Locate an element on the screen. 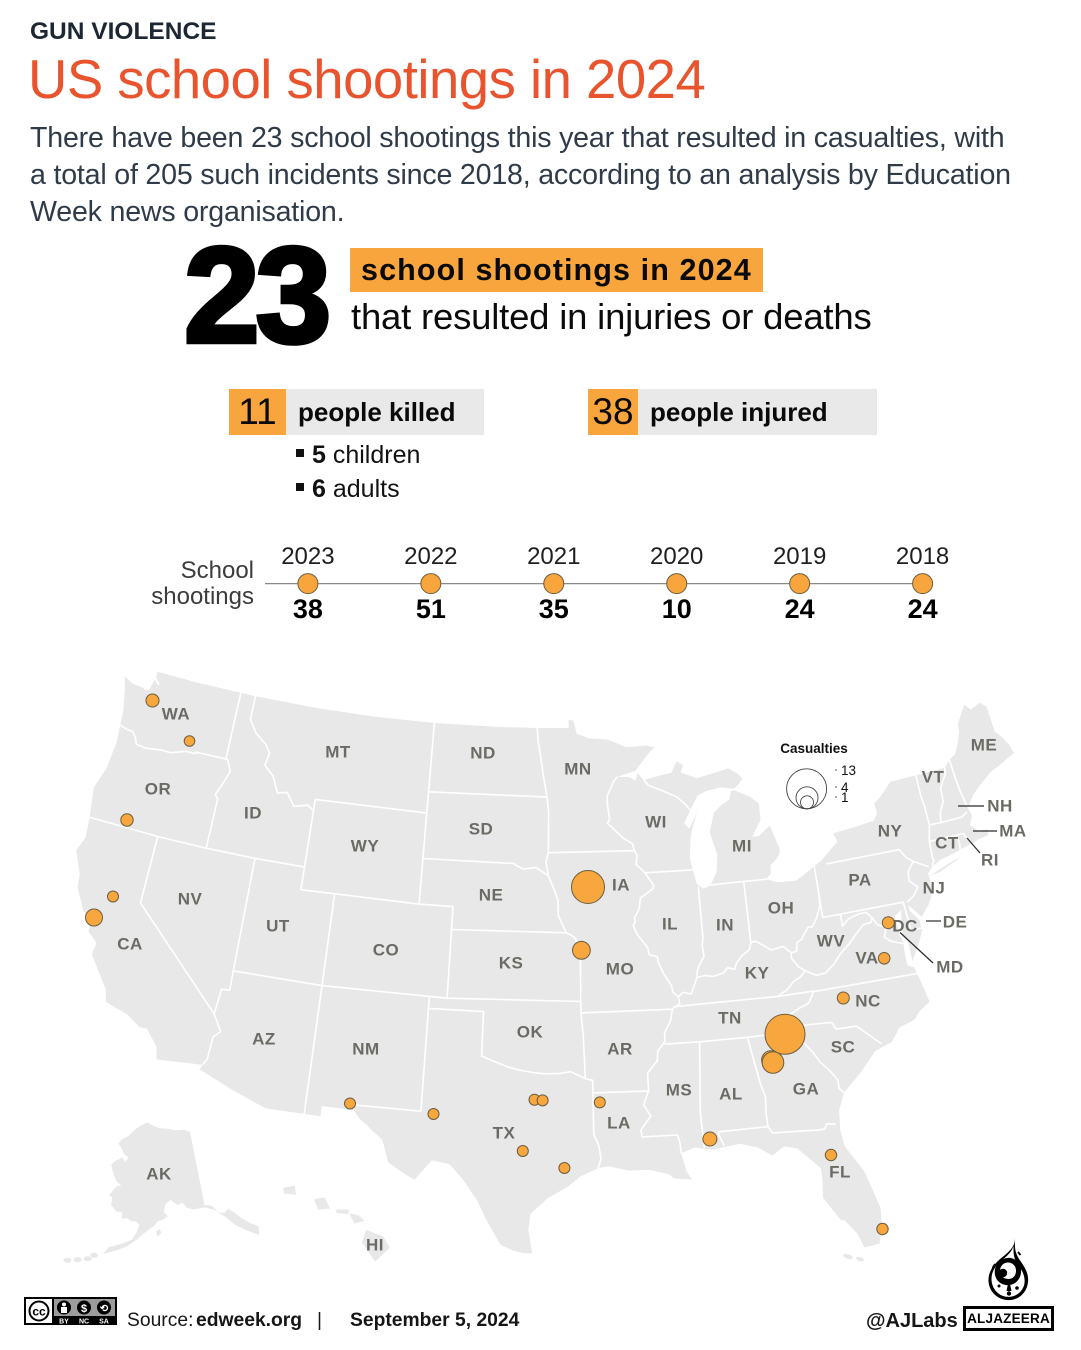 This screenshot has height=1350, width=1081. svg-text: 2020 is located at coordinates (676, 556).